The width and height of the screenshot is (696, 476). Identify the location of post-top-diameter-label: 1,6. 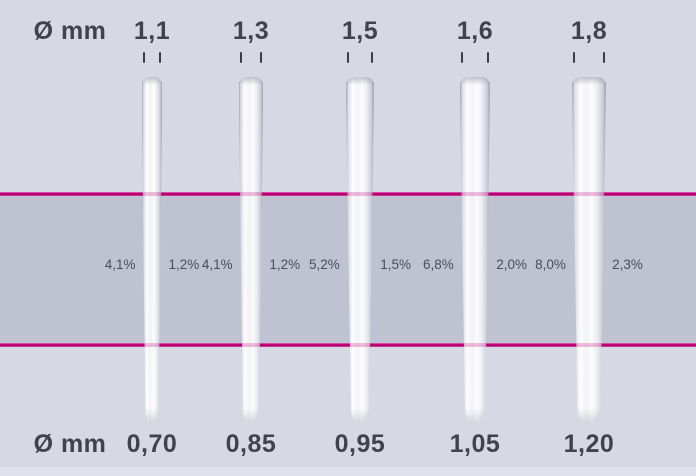
(475, 31).